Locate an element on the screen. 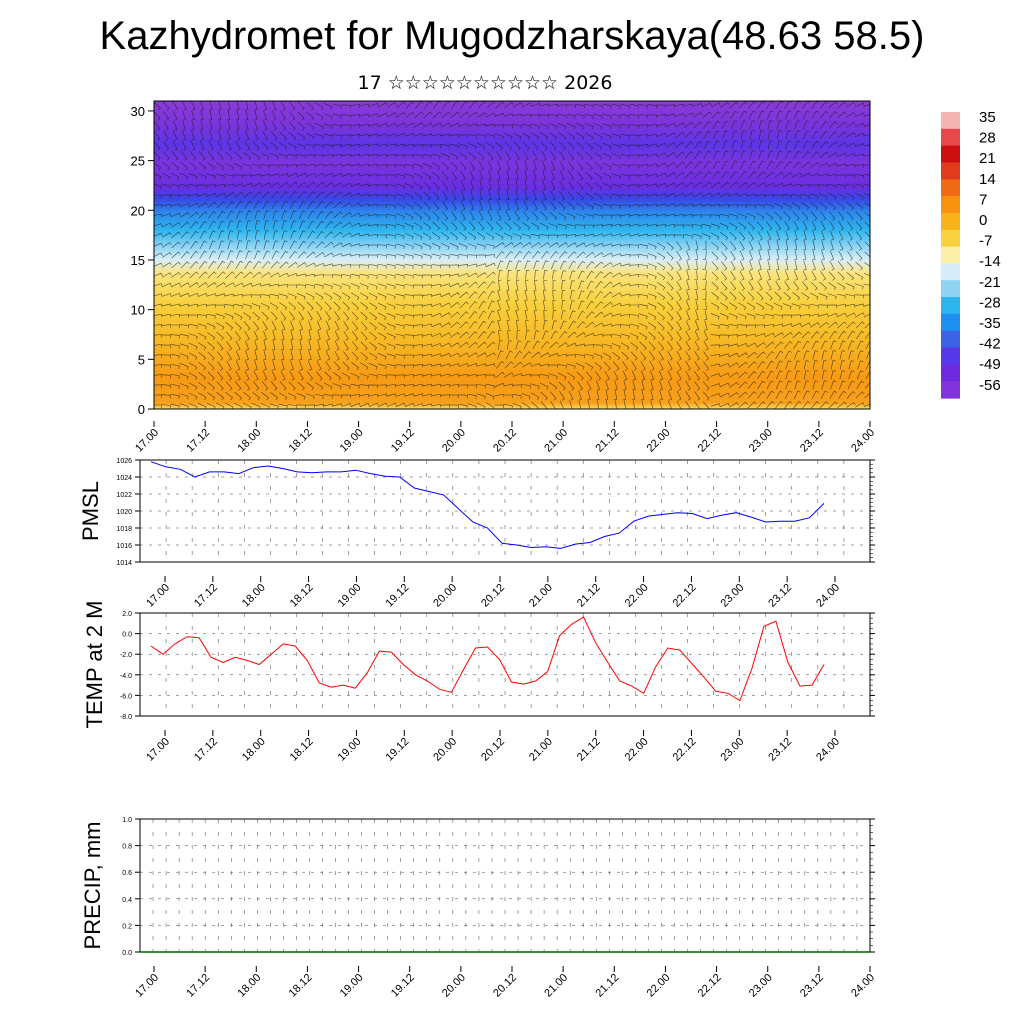 The width and height of the screenshot is (1024, 1024). temp-xtick-label: 17.00 is located at coordinates (158, 750).